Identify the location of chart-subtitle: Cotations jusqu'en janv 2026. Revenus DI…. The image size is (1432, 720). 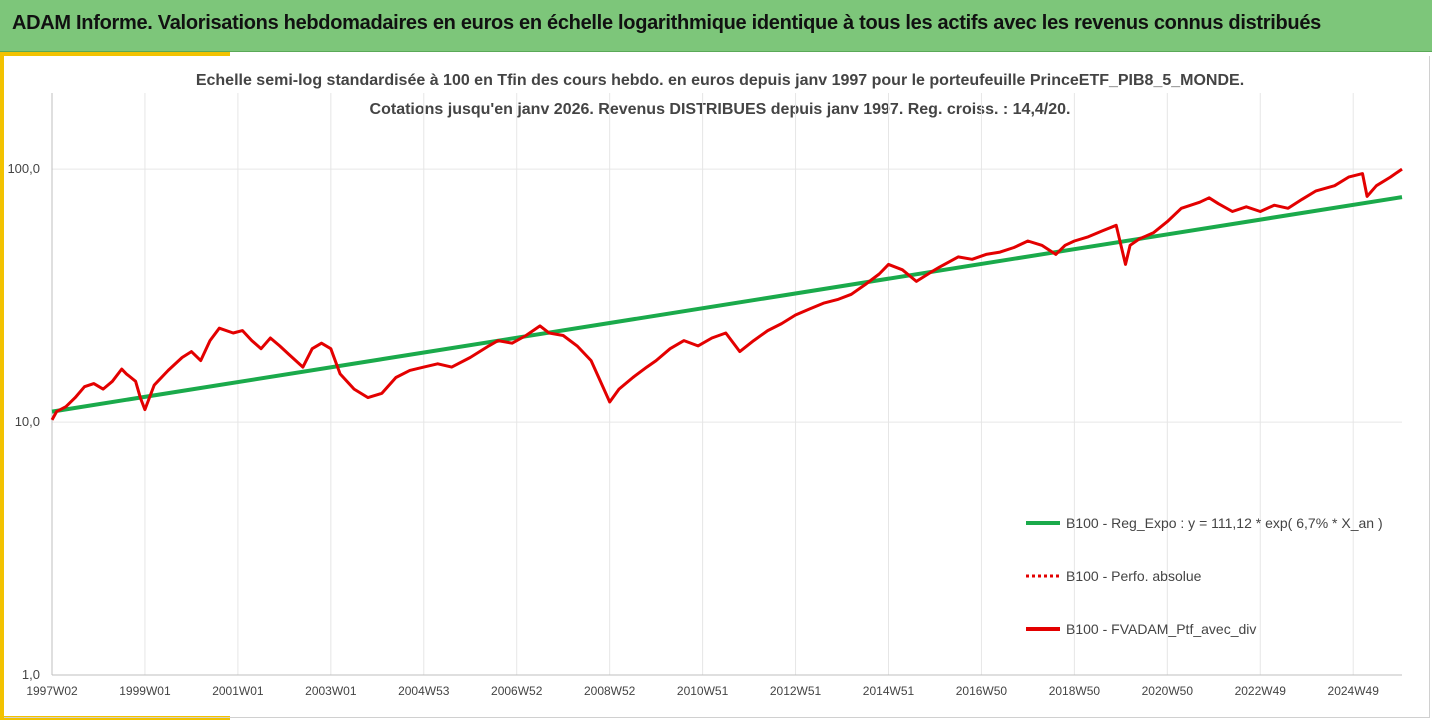
(720, 109).